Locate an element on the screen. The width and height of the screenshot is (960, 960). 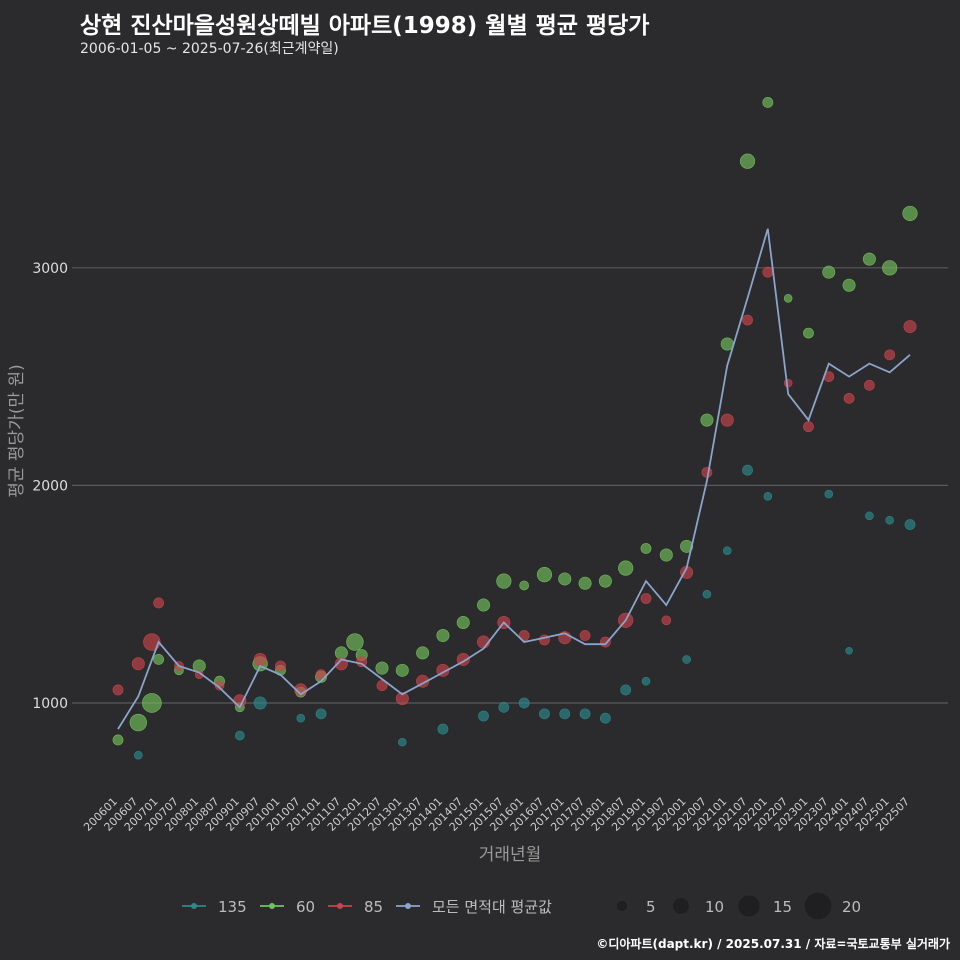
x-axis-title: 거래년월 is located at coordinates (510, 855).